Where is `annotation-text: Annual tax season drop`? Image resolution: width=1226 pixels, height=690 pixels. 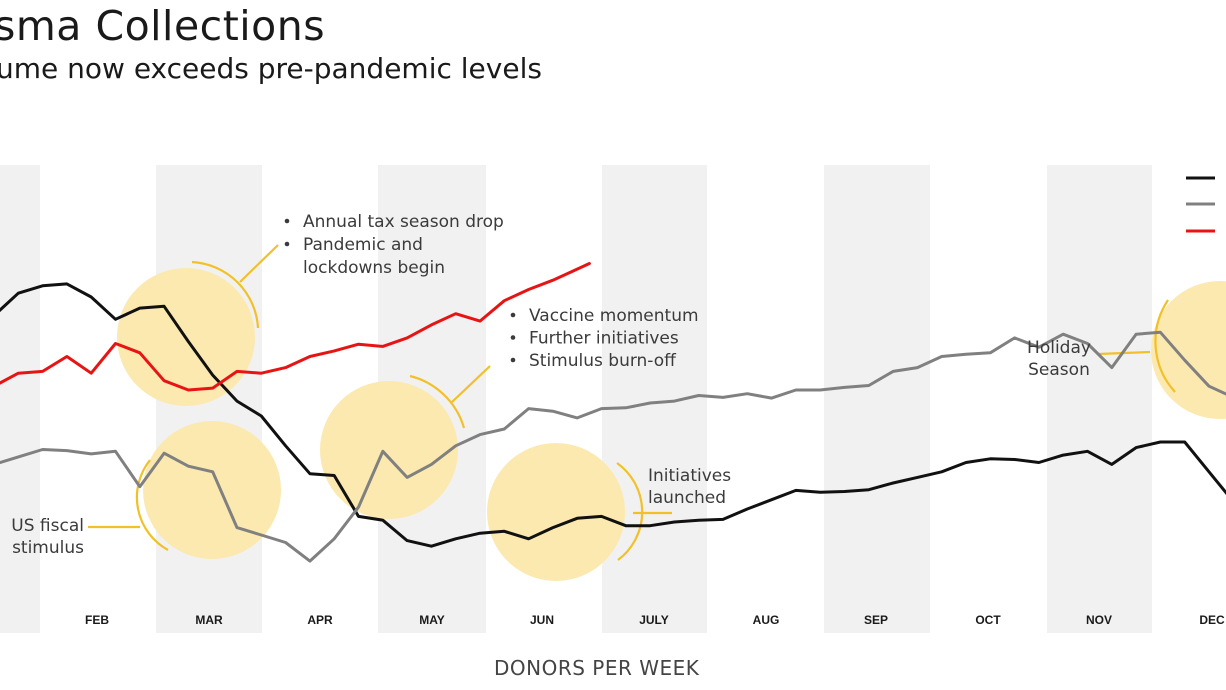
annotation-text: Annual tax season drop is located at coordinates (403, 222).